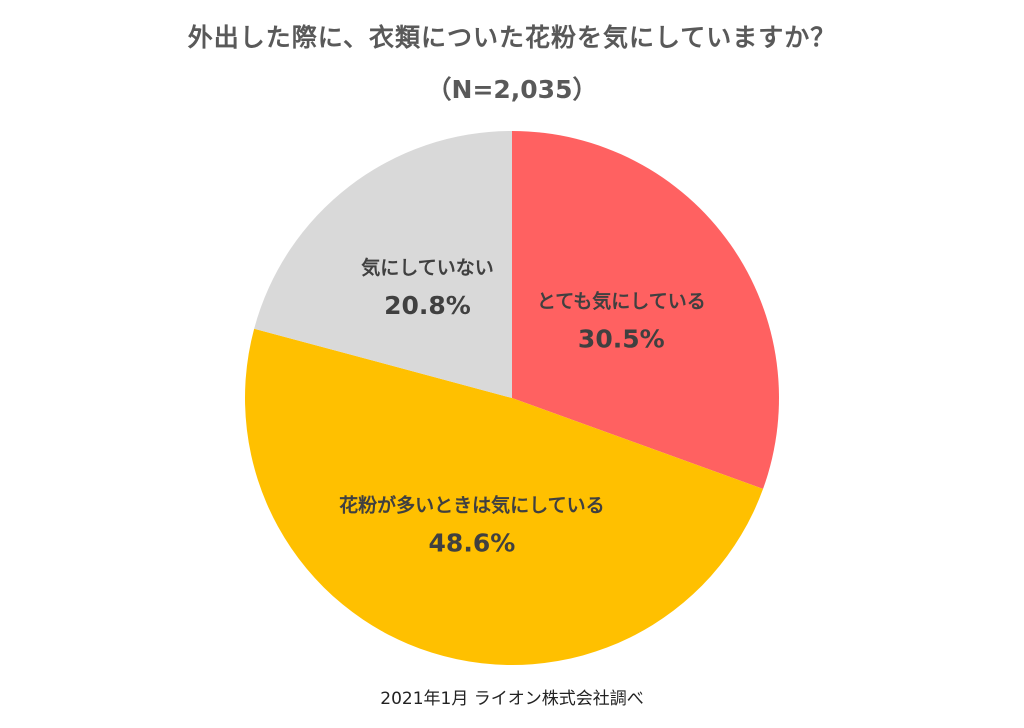 This screenshot has height=728, width=1024. Describe the element at coordinates (621, 300) in the screenshot. I see `slice-category-label: とても気にしている` at that location.